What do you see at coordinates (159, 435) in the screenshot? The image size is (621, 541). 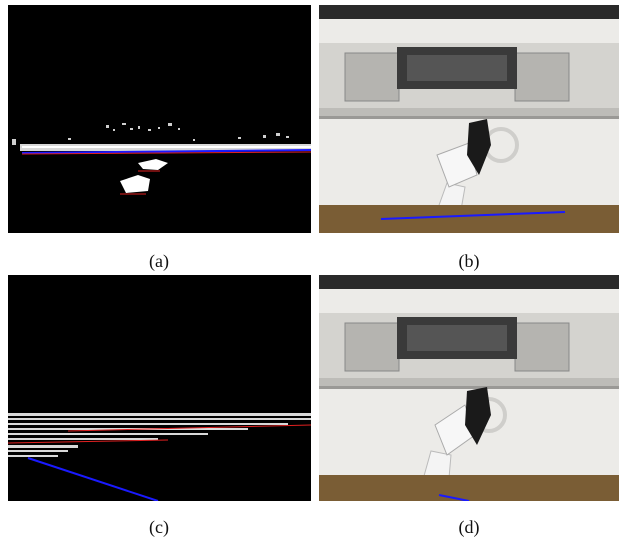 I see `point-rows` at bounding box center [159, 435].